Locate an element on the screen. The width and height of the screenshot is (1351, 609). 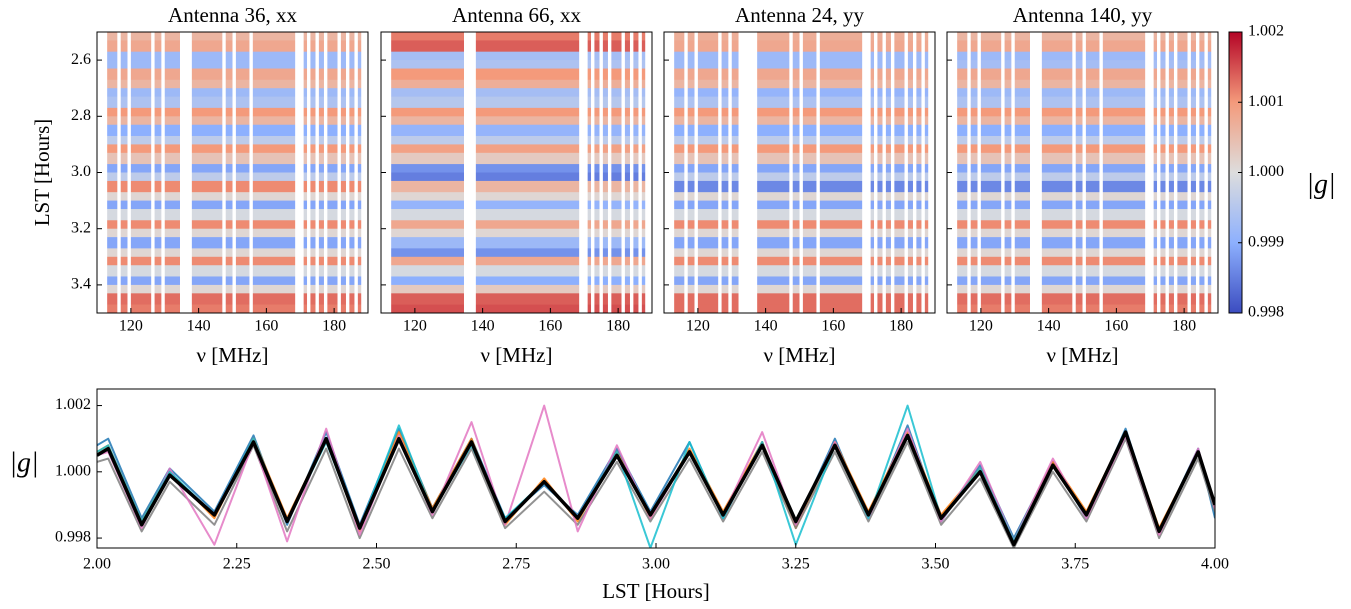
x-tick-label: 2.25 is located at coordinates (237, 564).